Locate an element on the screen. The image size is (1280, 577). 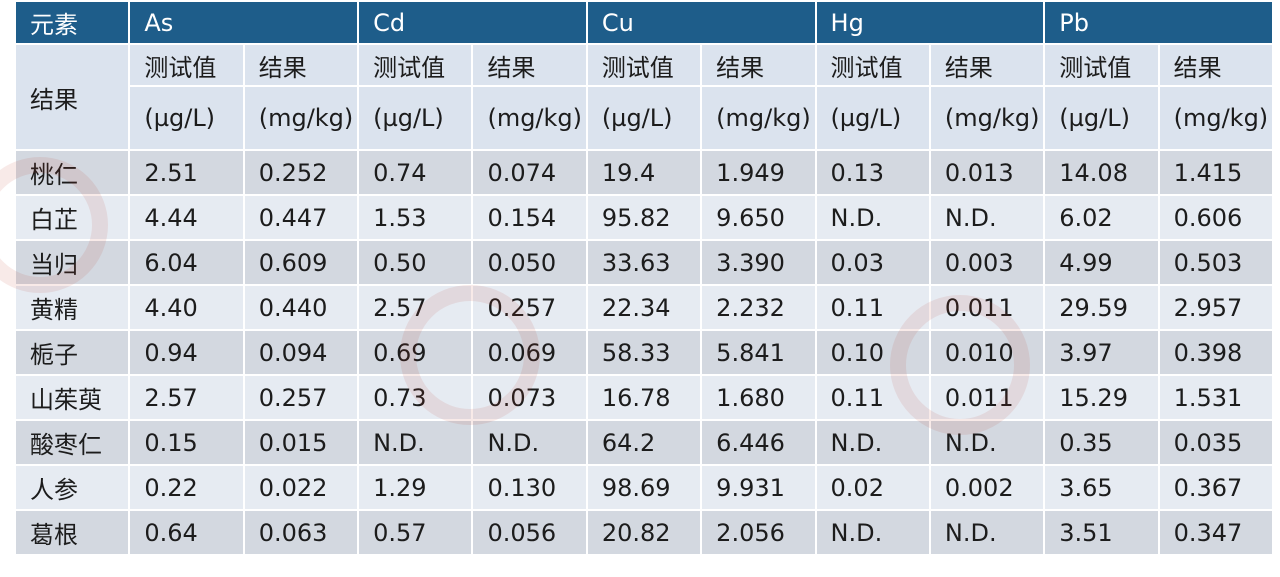
result-value-cell: 0.056 is located at coordinates (529, 532).